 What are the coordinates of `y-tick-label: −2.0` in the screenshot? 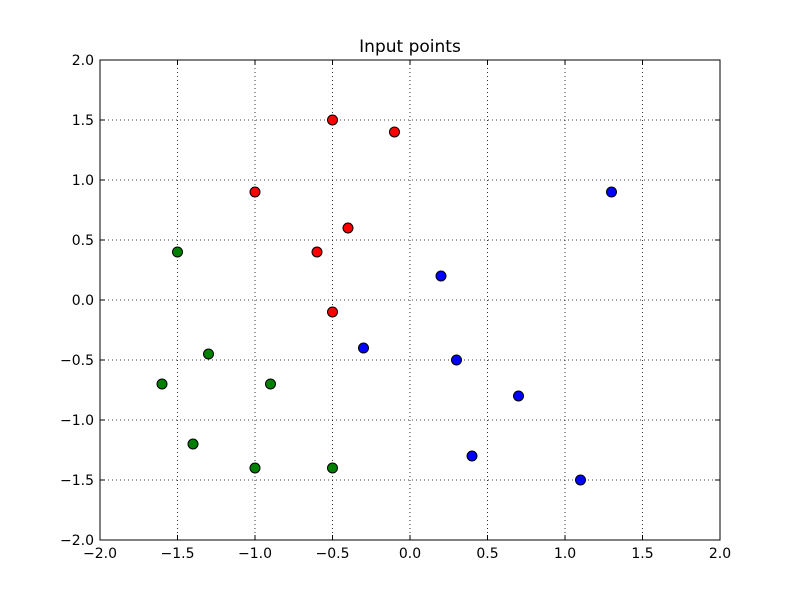 It's located at (77, 541).